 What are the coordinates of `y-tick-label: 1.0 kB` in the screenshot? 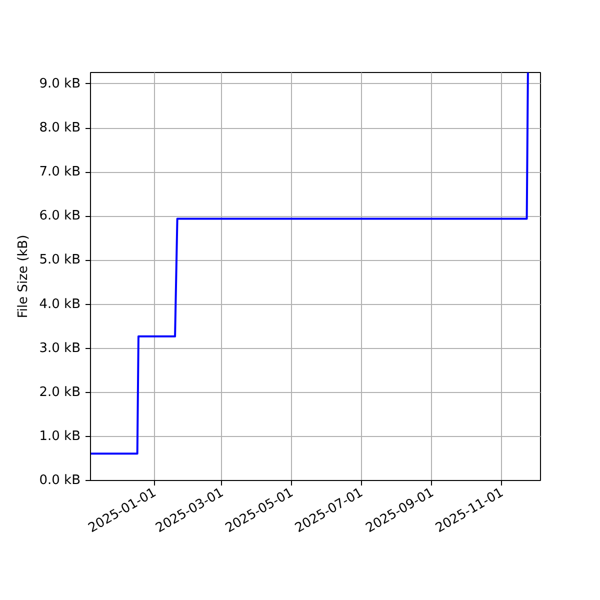 It's located at (60, 436).